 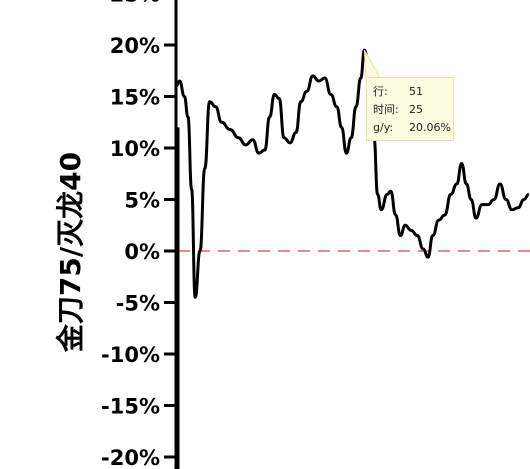 What do you see at coordinates (142, 201) in the screenshot?
I see `y-tick-label: 5%` at bounding box center [142, 201].